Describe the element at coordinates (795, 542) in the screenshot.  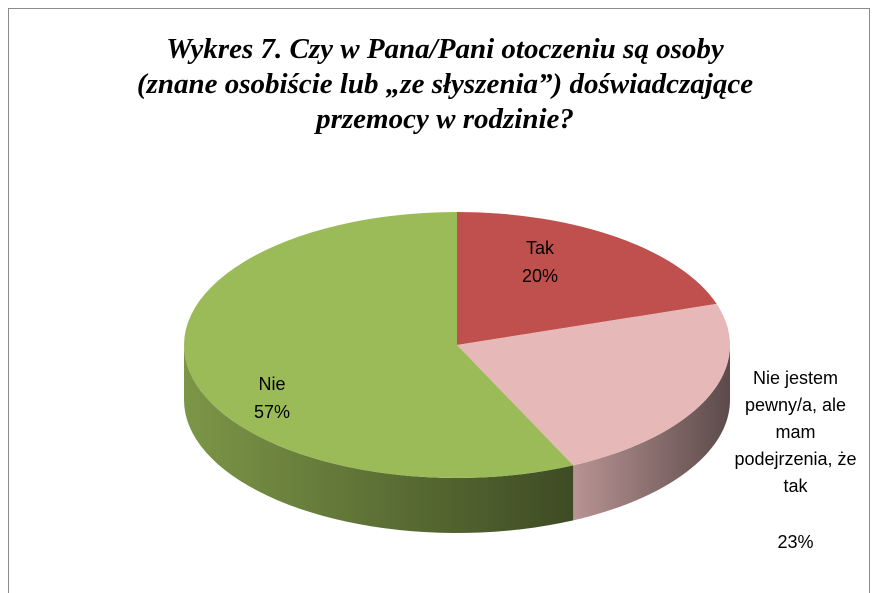
I see `value-label: 23%` at that location.